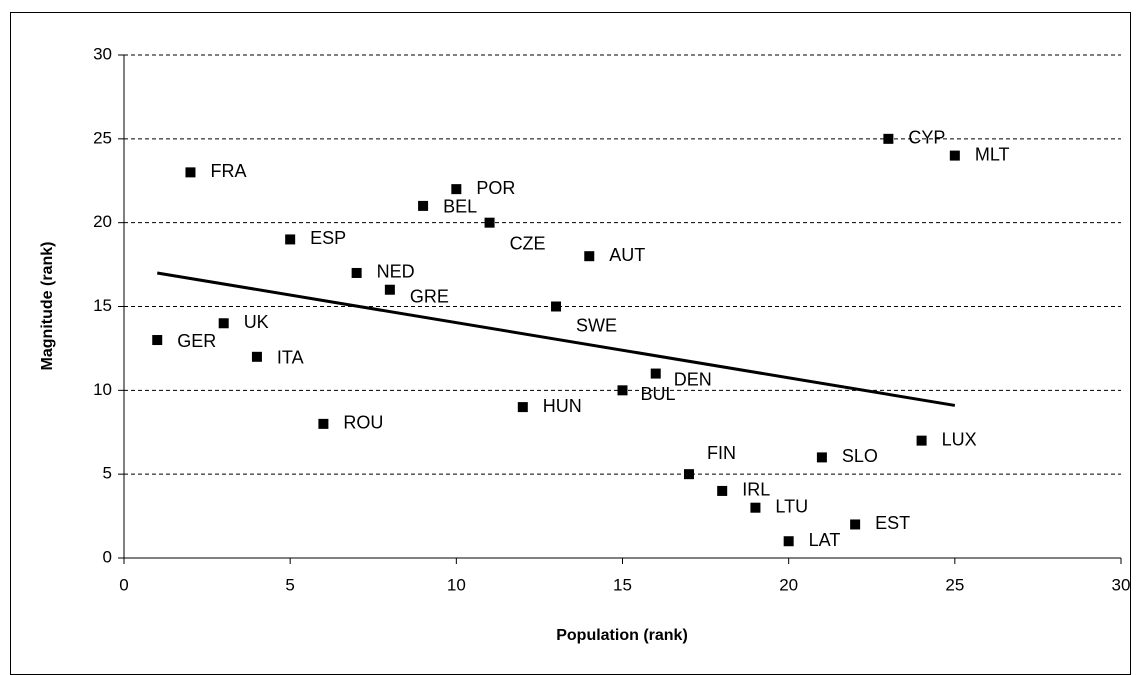 This screenshot has width=1141, height=675. What do you see at coordinates (328, 238) in the screenshot?
I see `point-label: ESP` at bounding box center [328, 238].